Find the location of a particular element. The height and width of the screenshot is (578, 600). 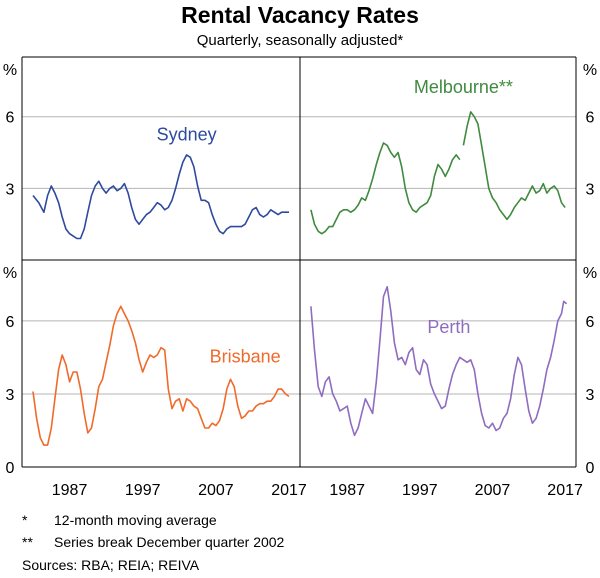

x-tick-right-2007: 2007 is located at coordinates (493, 490).